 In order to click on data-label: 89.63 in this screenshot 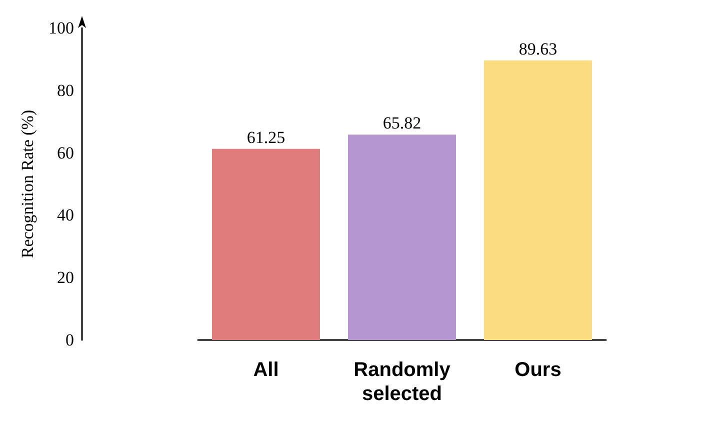, I will do `click(538, 48)`.